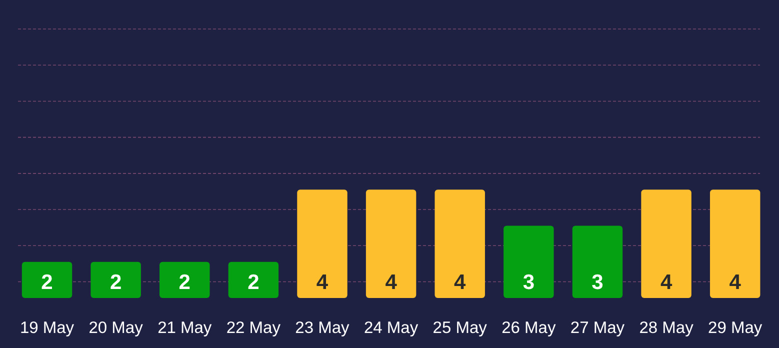 Image resolution: width=779 pixels, height=348 pixels. What do you see at coordinates (47, 328) in the screenshot?
I see `x-tick-label: 19 May` at bounding box center [47, 328].